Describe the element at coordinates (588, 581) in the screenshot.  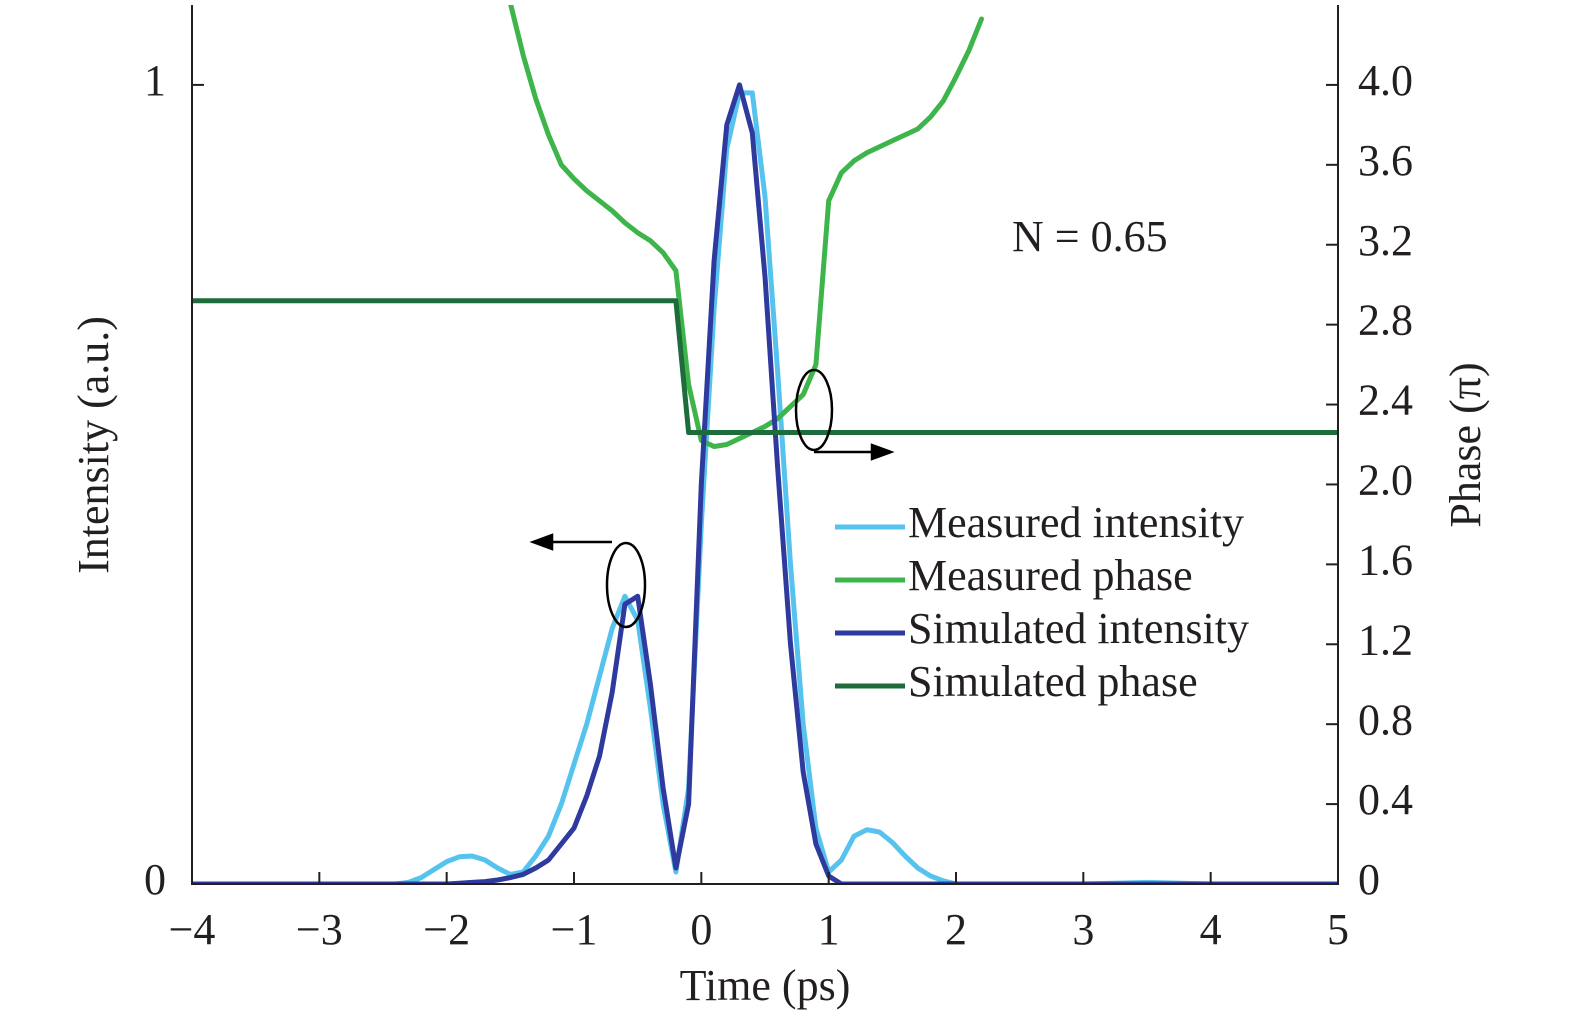
I see `callout-left` at that location.